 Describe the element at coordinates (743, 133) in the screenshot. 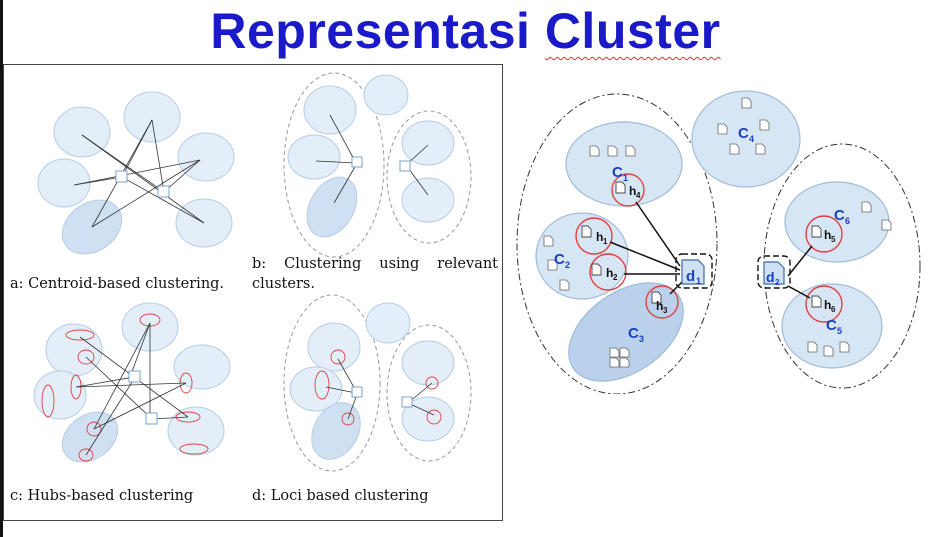

I see `label-c4: C` at that location.